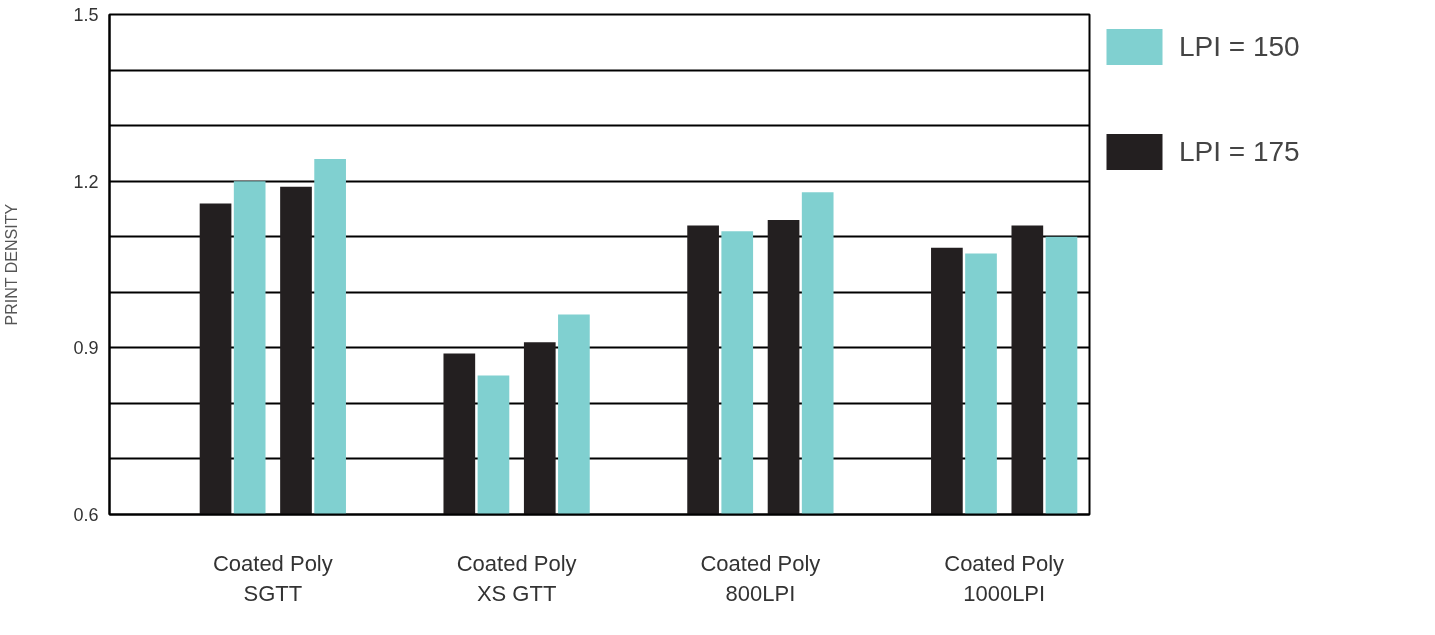 Image resolution: width=1435 pixels, height=635 pixels. What do you see at coordinates (86, 15) in the screenshot?
I see `y-tick-label: 1.5` at bounding box center [86, 15].